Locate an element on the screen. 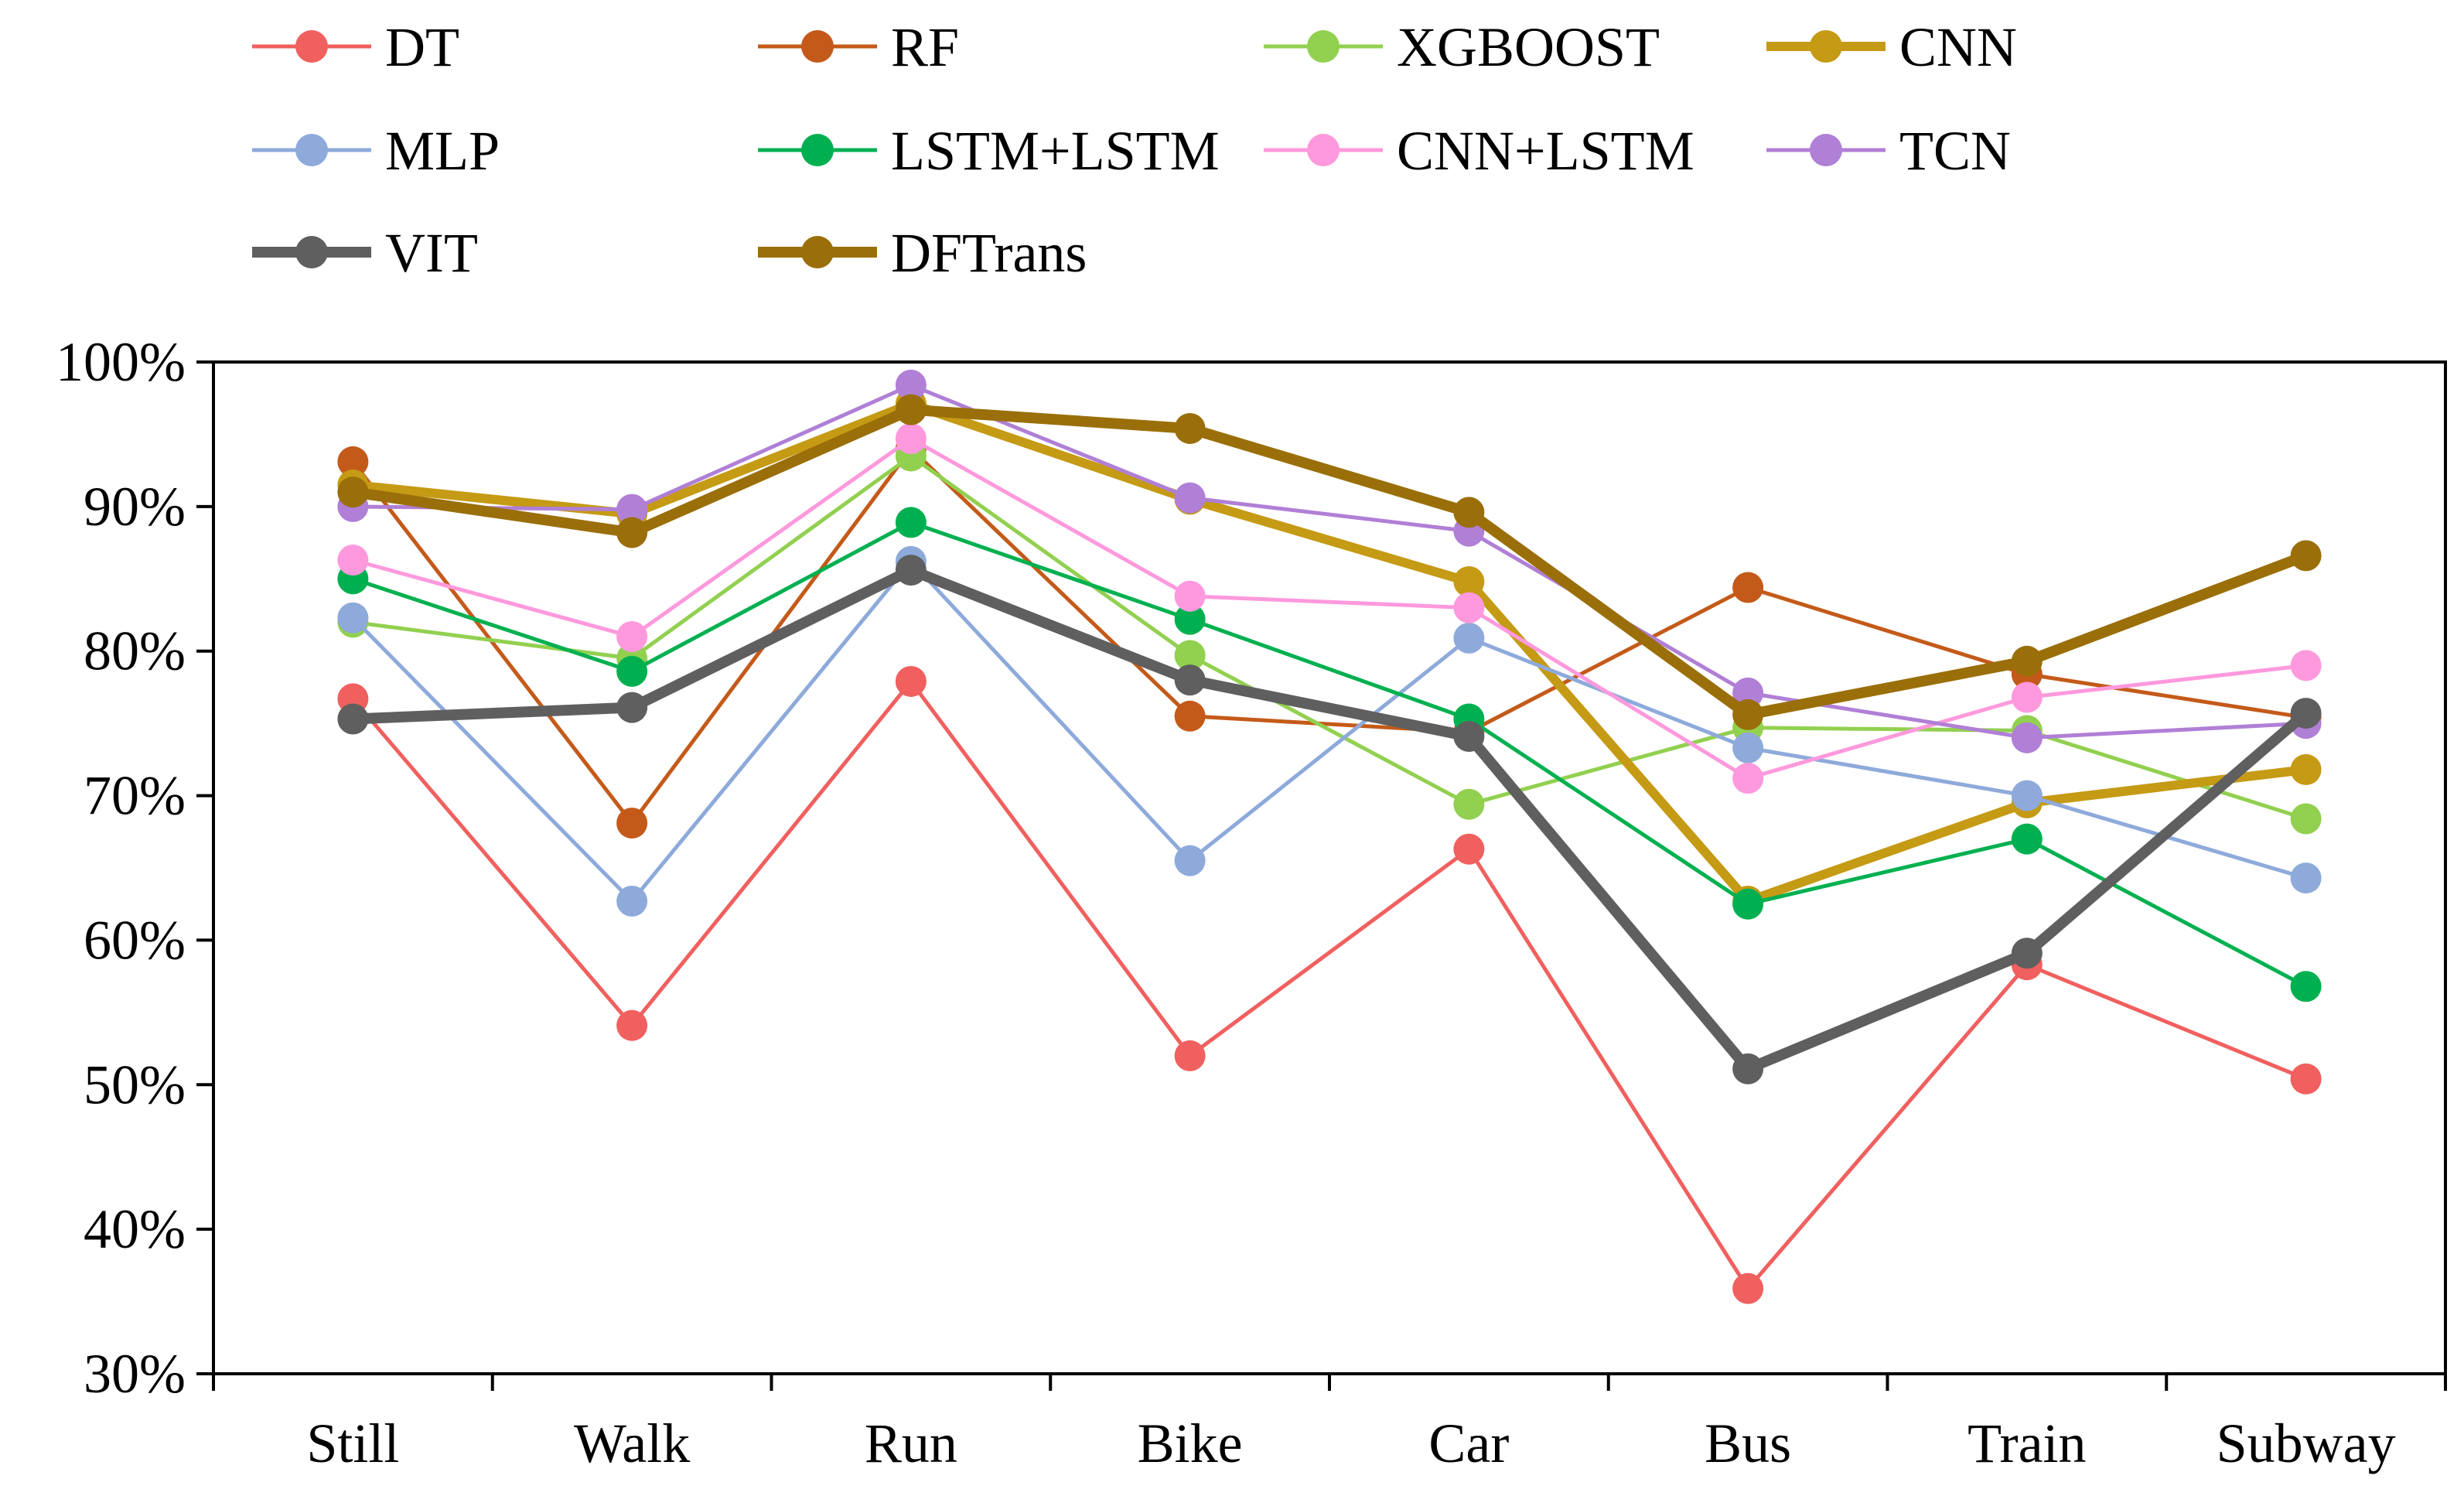  legend-label: LSTM+LSTM is located at coordinates (1055, 151).